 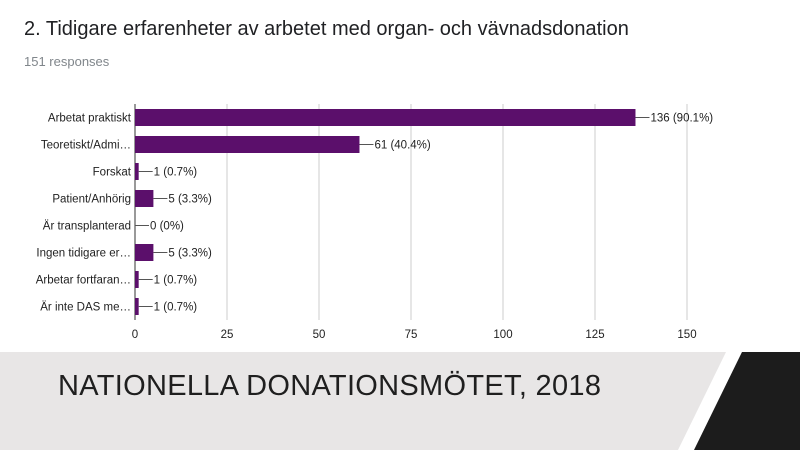 I want to click on x-tick-label: 100, so click(x=502, y=335).